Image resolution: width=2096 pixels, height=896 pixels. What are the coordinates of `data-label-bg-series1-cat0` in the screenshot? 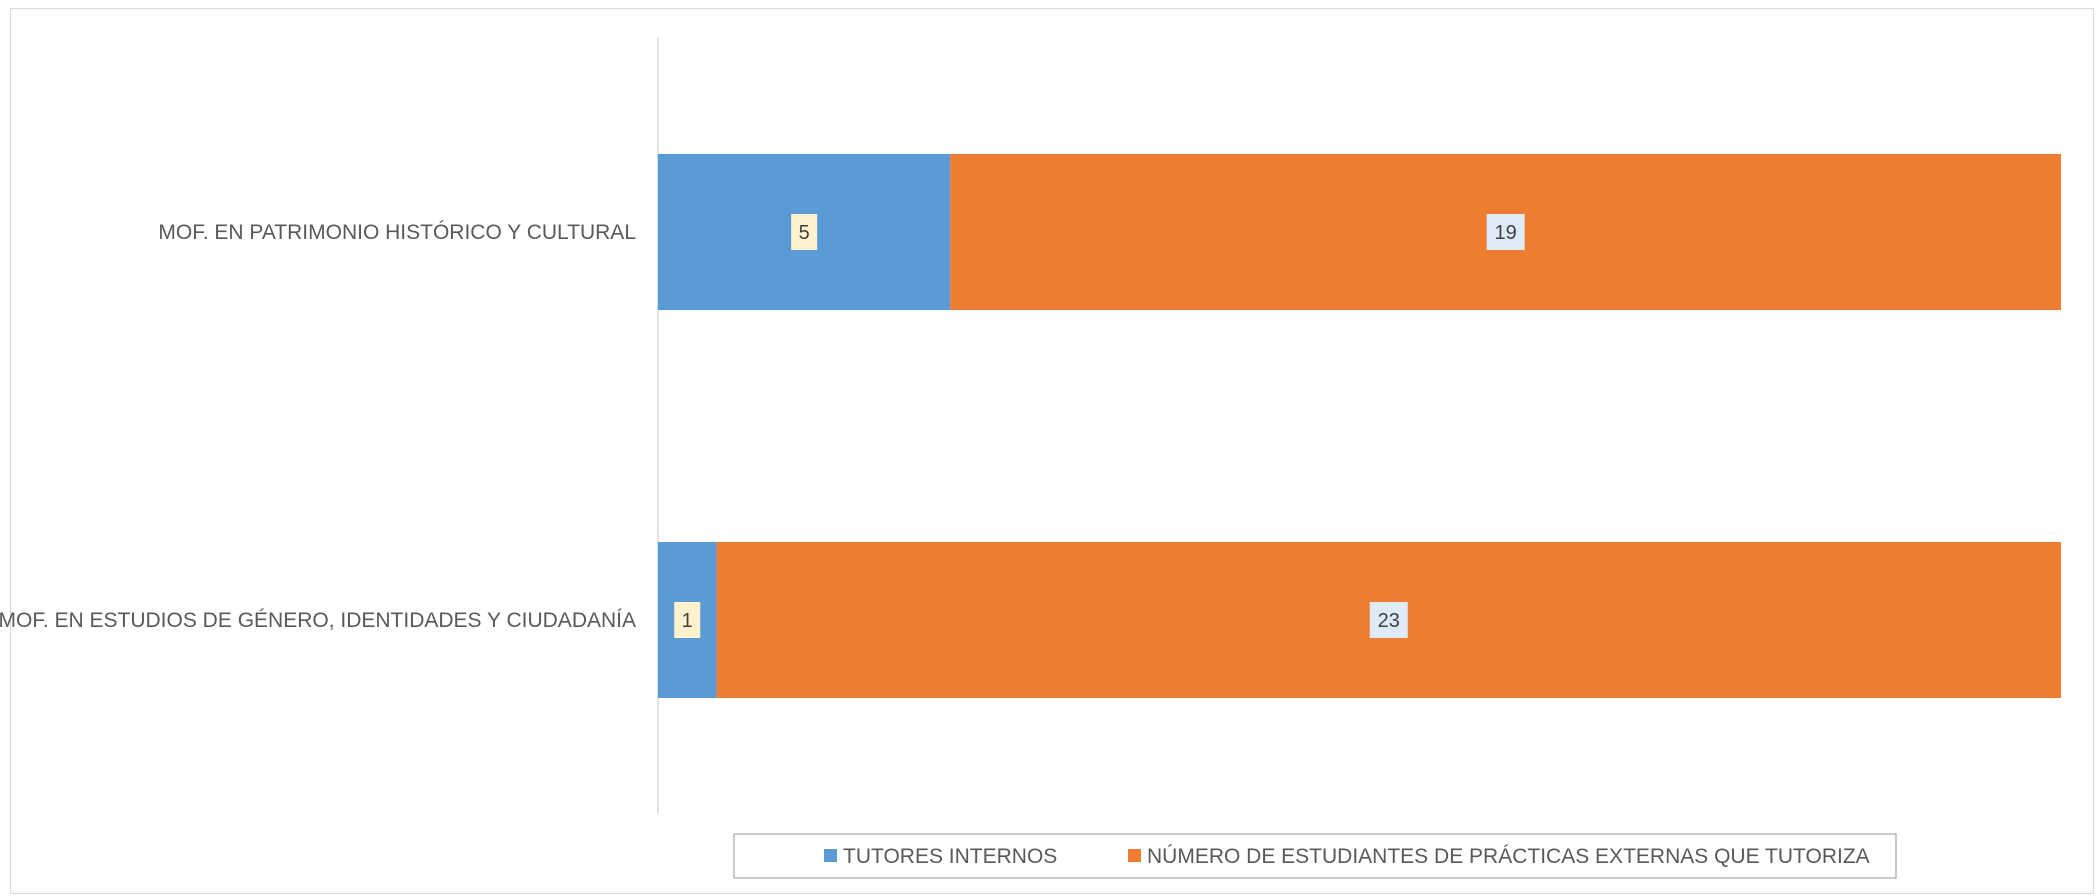 It's located at (1505, 232).